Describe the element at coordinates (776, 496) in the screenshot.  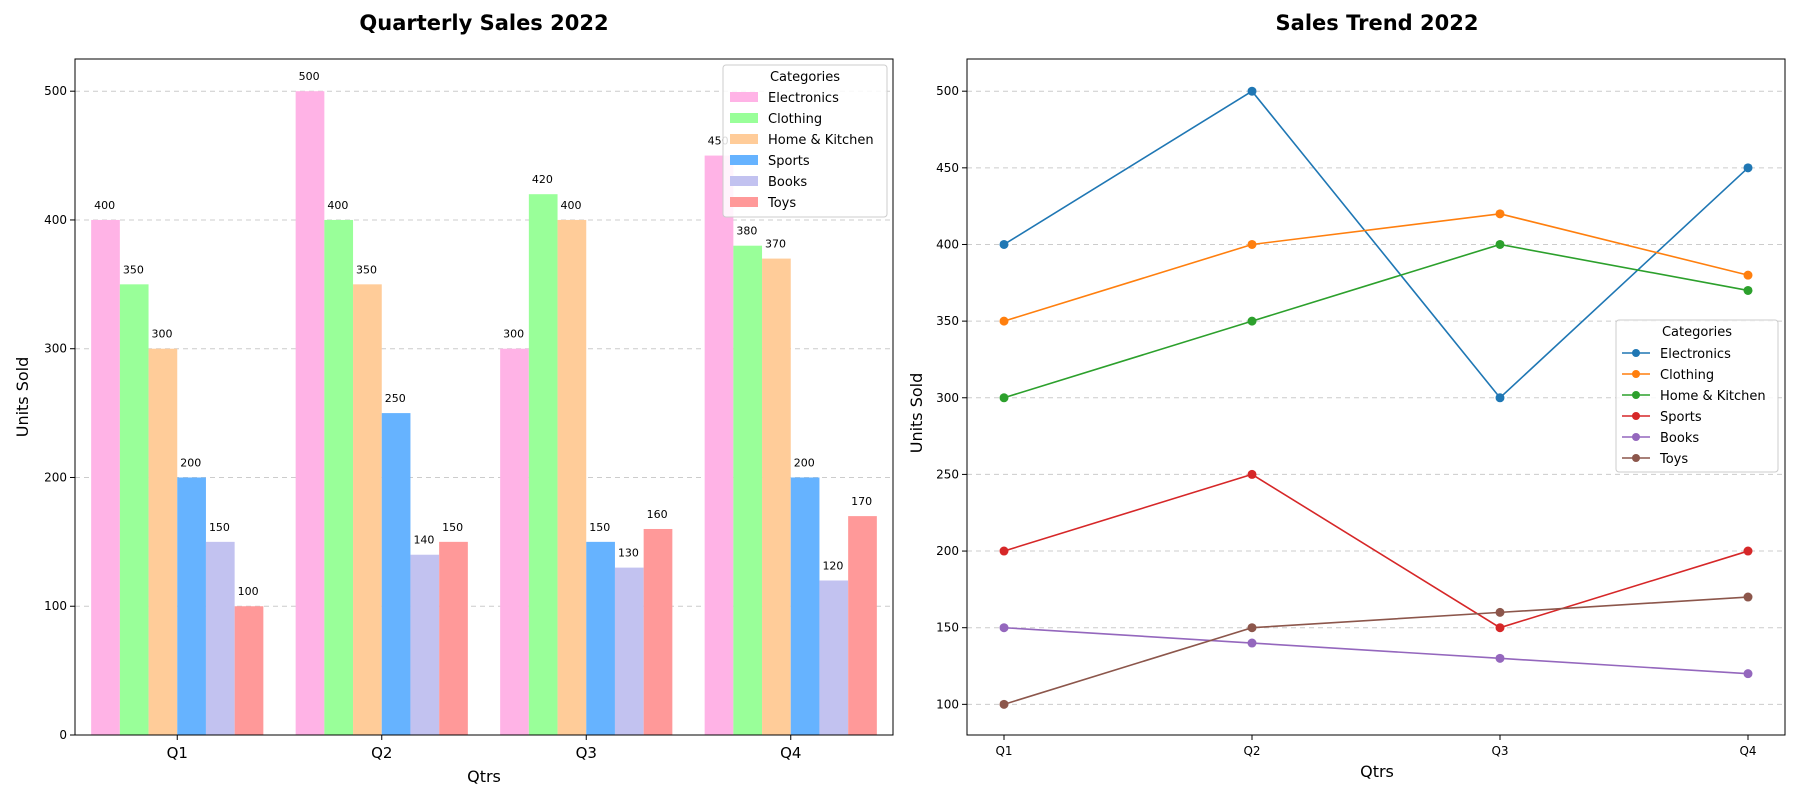
I see `bar-home-kitchen-q4` at that location.